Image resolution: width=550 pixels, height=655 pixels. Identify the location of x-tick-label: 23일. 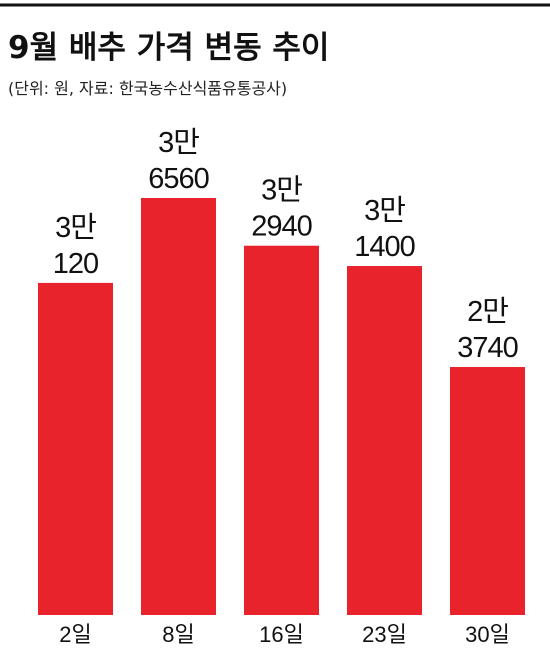
(384, 634).